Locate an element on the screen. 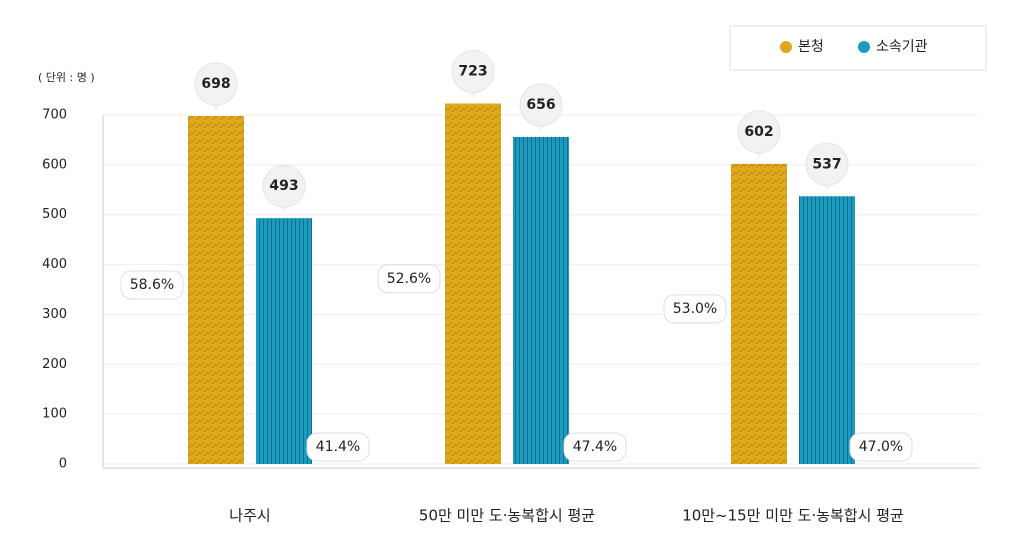  percent-label: 52.6% is located at coordinates (409, 279).